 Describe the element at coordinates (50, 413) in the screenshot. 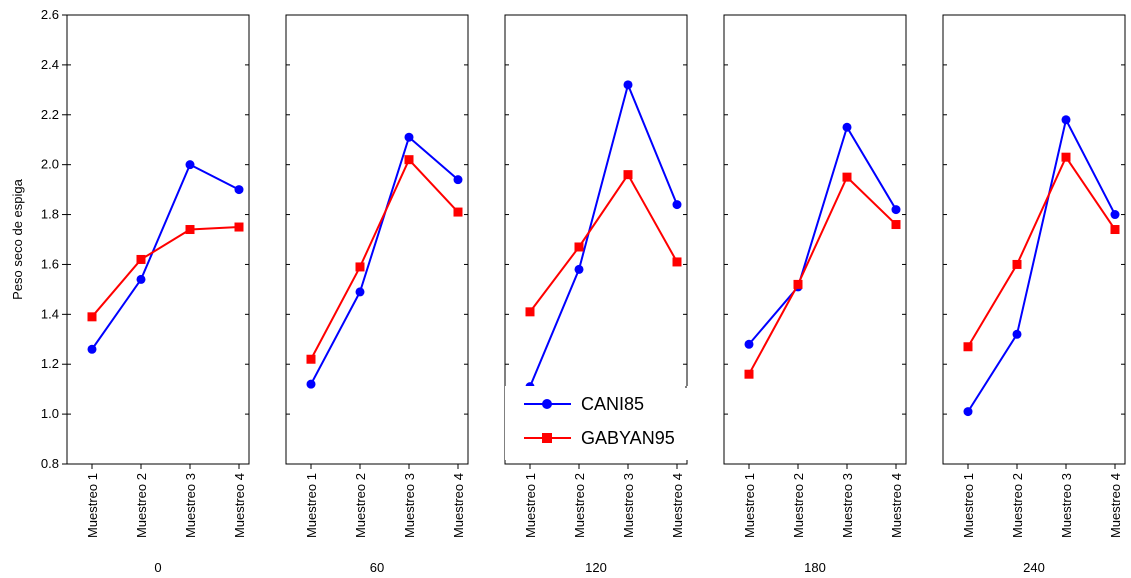

I see `y-tick-label: 1.0` at that location.